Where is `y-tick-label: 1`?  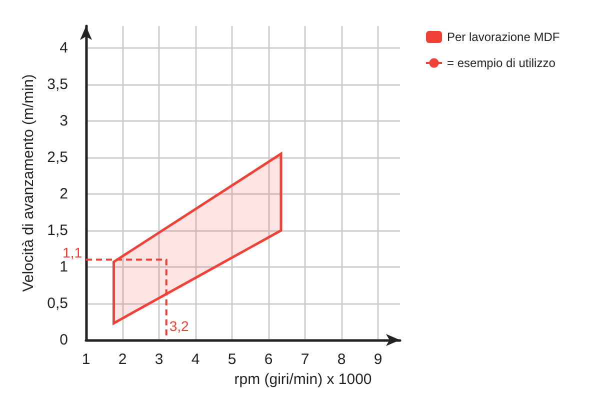 y-tick-label: 1 is located at coordinates (64, 267).